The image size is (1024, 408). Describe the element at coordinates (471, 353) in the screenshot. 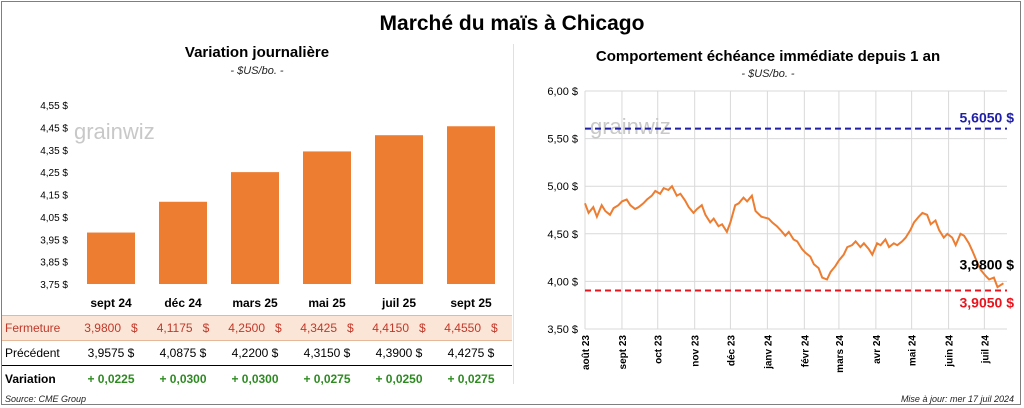

I see `previous-value: 4,4275 $` at that location.